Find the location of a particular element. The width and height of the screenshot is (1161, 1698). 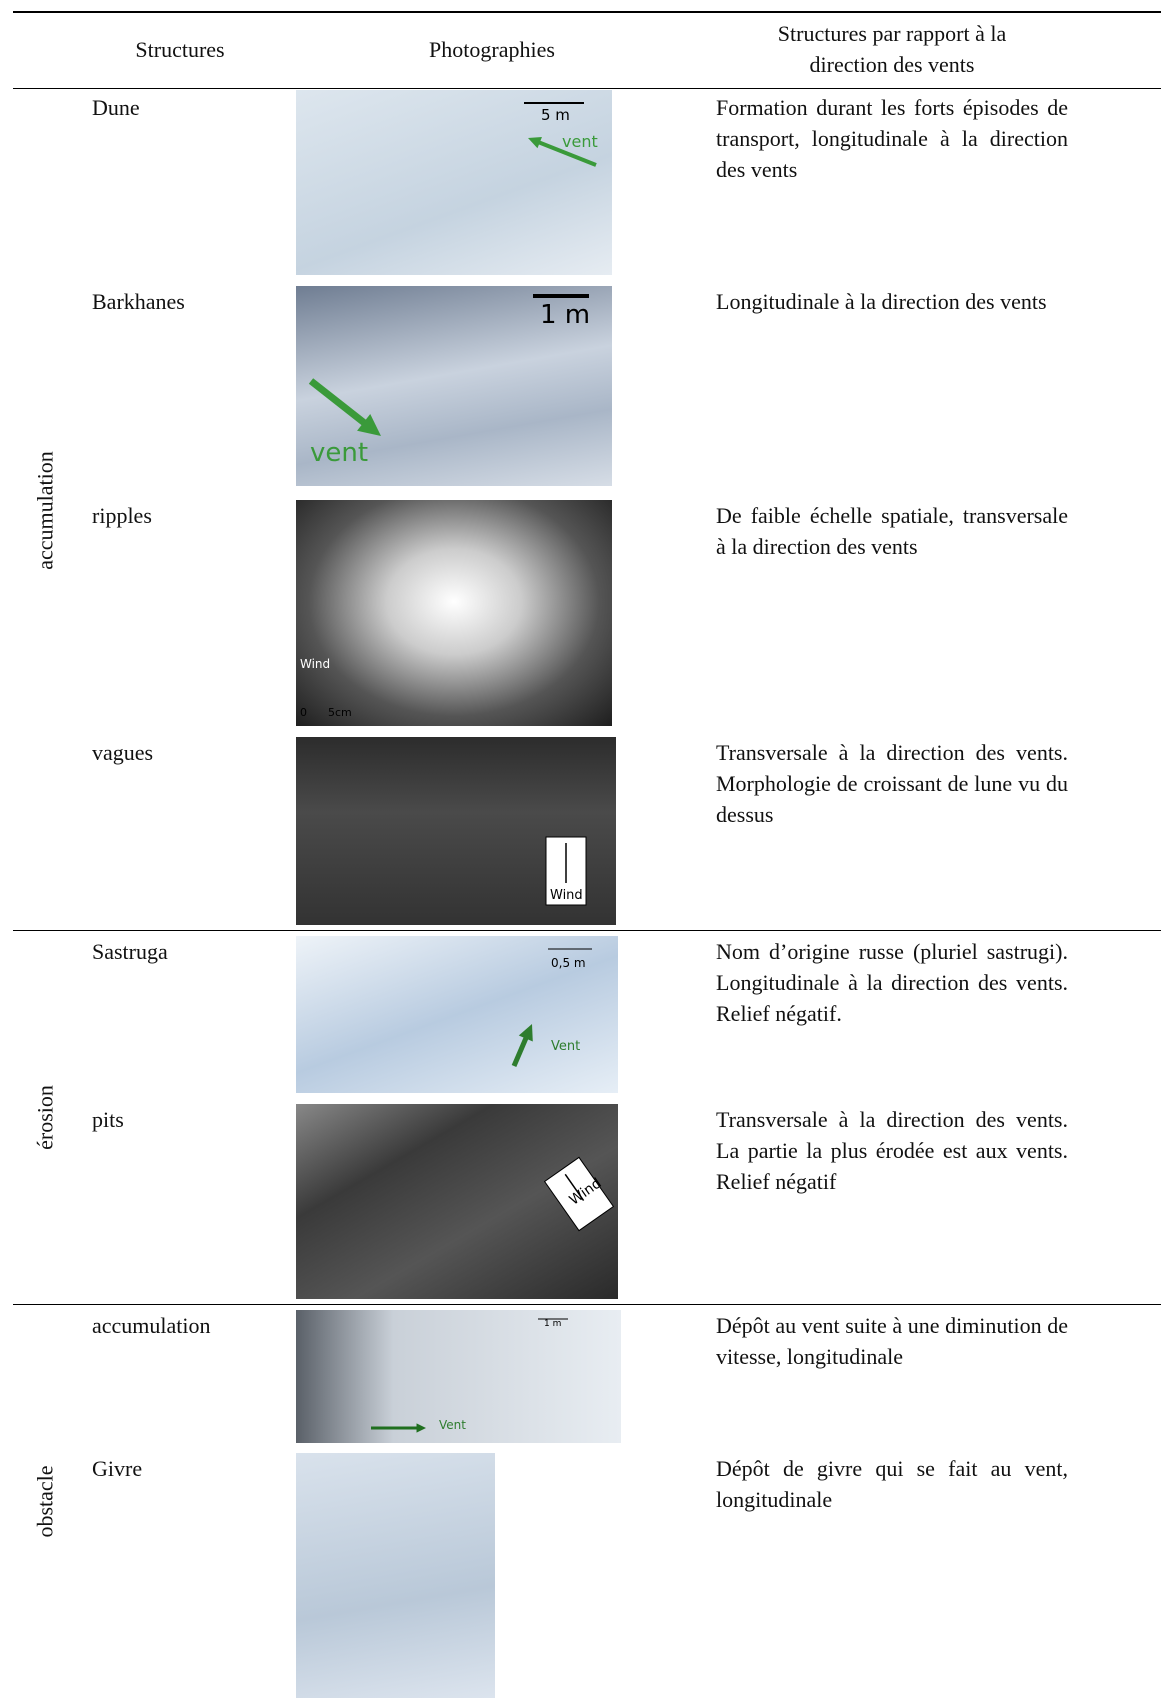

photo: Wind 0 5cm is located at coordinates (454, 613).